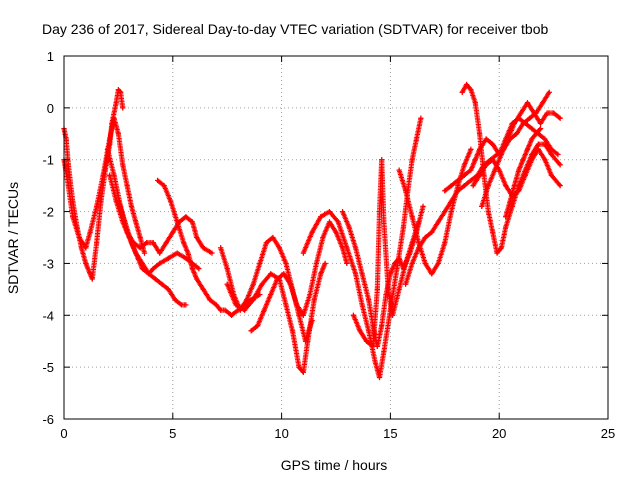 Image resolution: width=640 pixels, height=480 pixels. I want to click on y-tick-label: -1, so click(48, 160).